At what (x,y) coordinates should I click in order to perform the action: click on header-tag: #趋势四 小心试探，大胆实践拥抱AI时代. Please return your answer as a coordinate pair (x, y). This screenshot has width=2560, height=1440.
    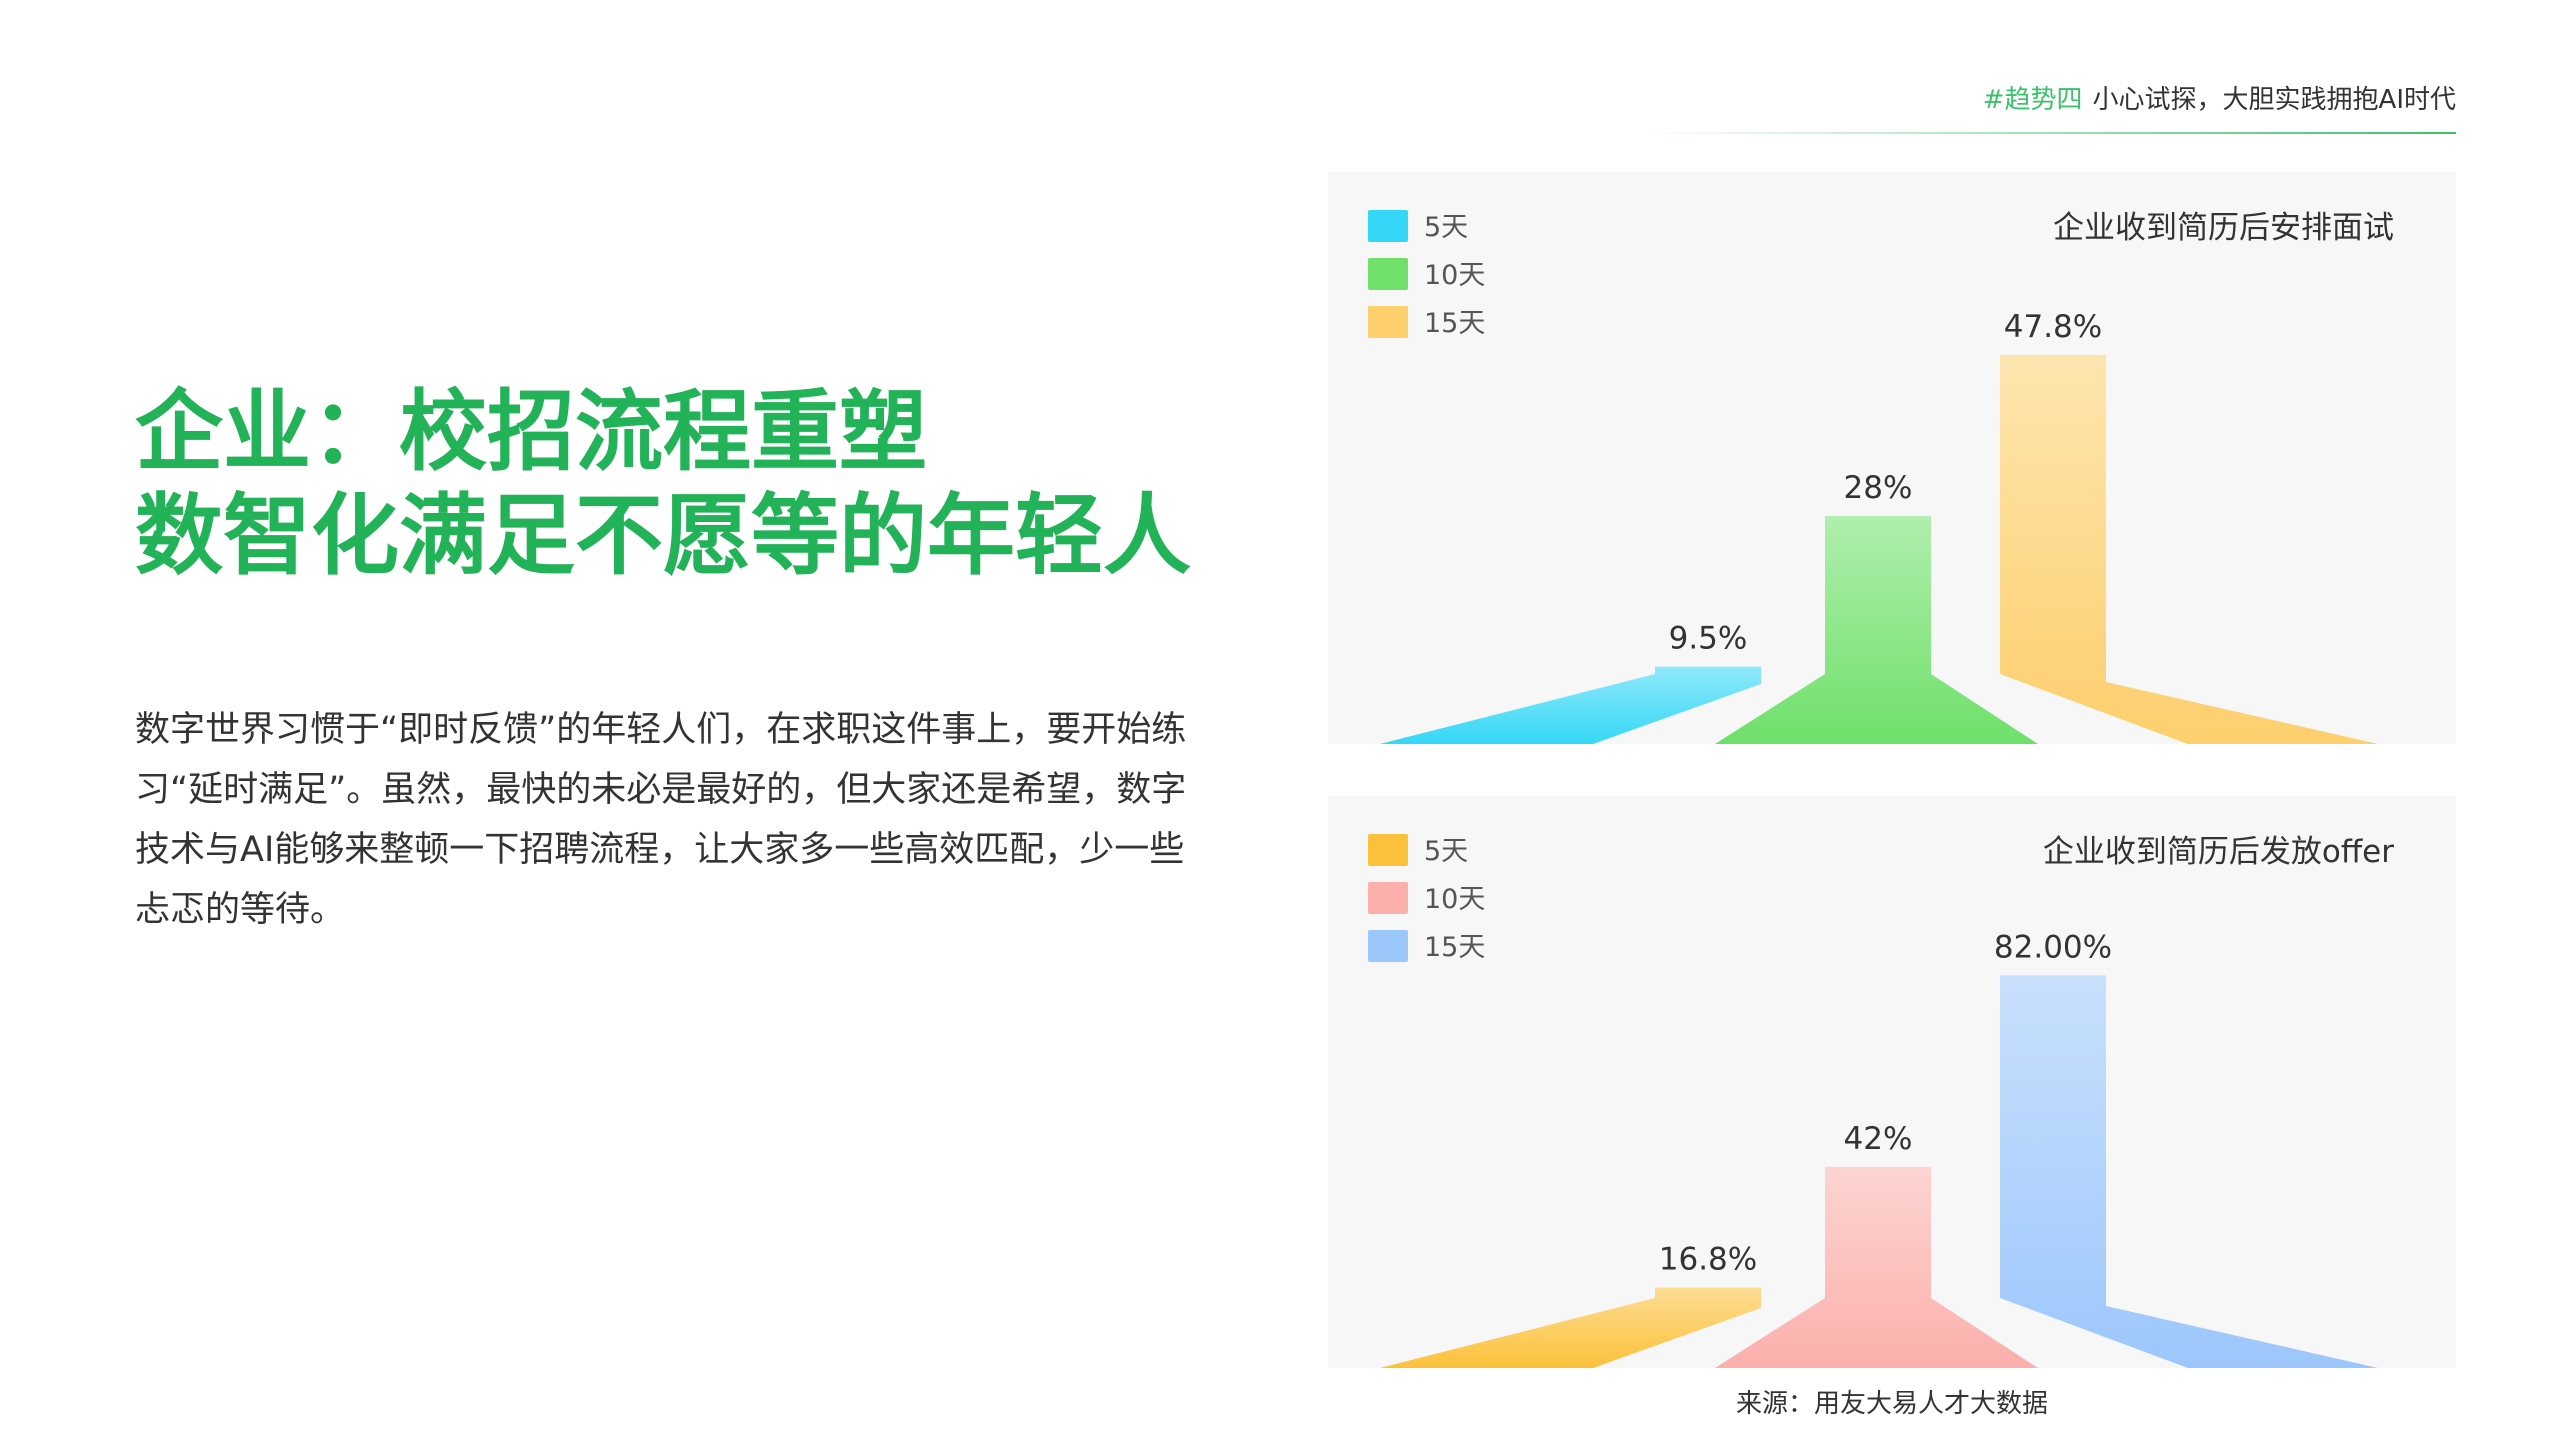
    Looking at the image, I should click on (2219, 100).